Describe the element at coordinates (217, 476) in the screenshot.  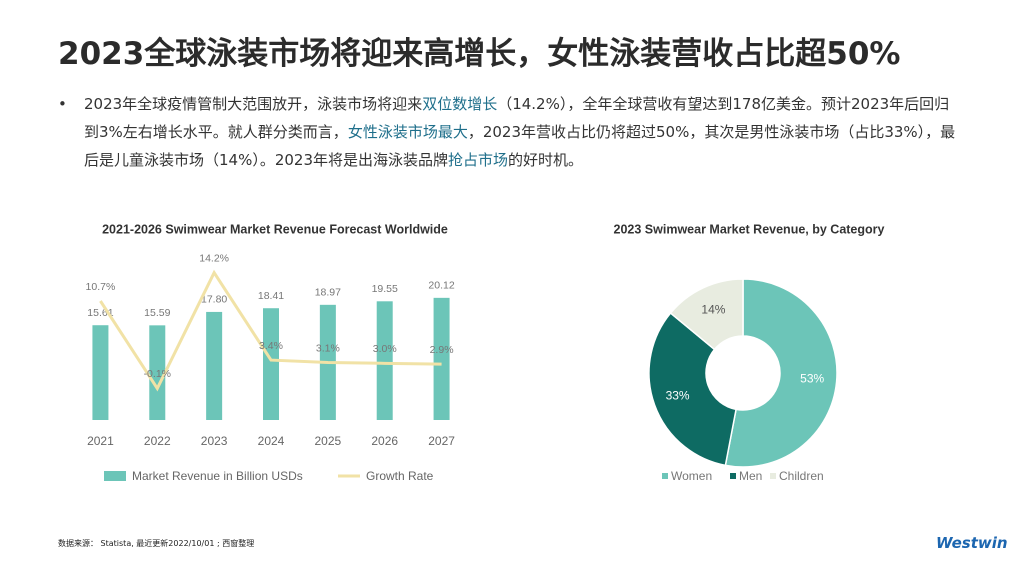
I see `legend-label: Market Revenue in Billion USDs` at that location.